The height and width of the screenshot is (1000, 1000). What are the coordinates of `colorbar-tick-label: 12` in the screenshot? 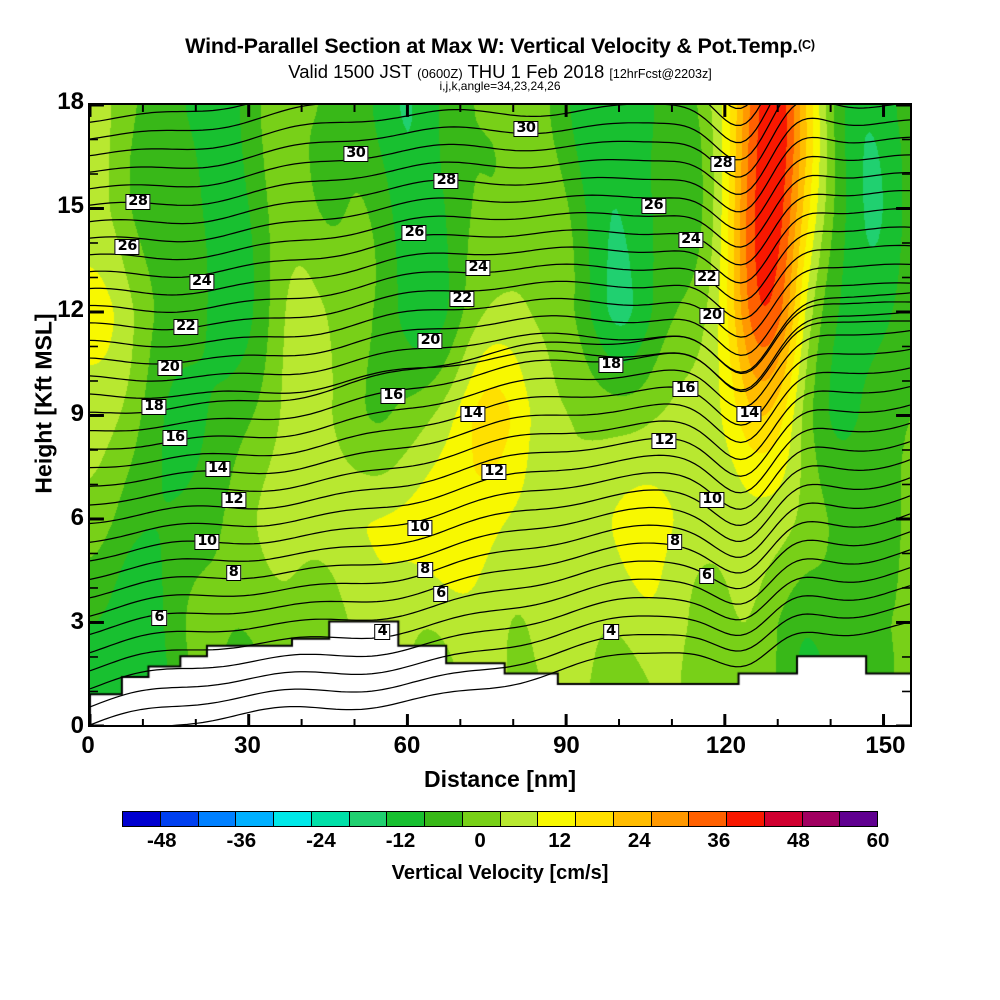 It's located at (560, 840).